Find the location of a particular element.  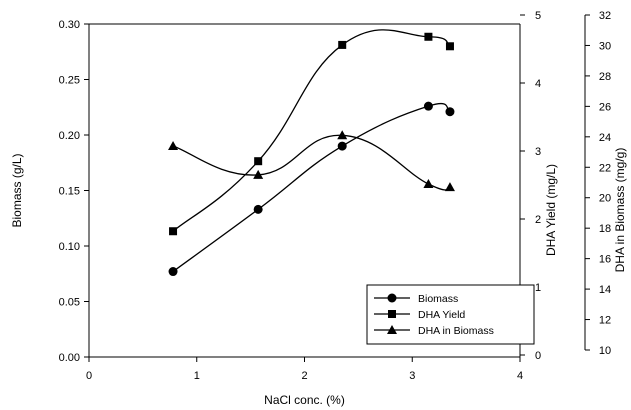

right1-tick-label: 1 is located at coordinates (538, 288).